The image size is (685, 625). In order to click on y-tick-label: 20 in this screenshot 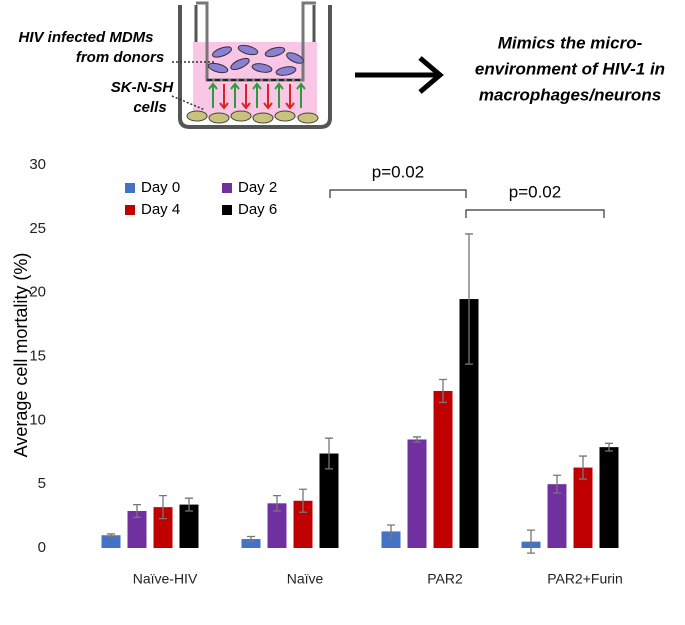, I will do `click(37, 292)`.